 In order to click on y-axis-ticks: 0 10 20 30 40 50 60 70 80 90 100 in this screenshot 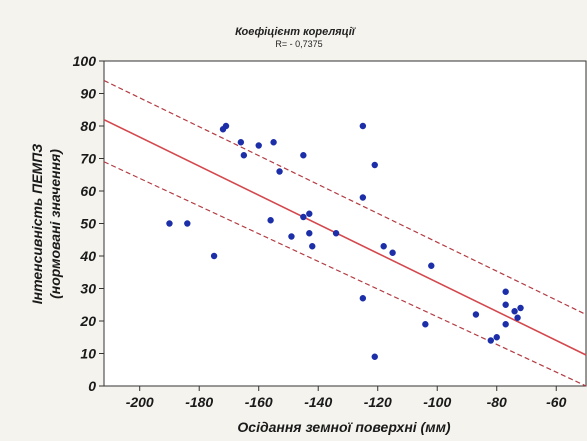, I will do `click(88, 223)`.